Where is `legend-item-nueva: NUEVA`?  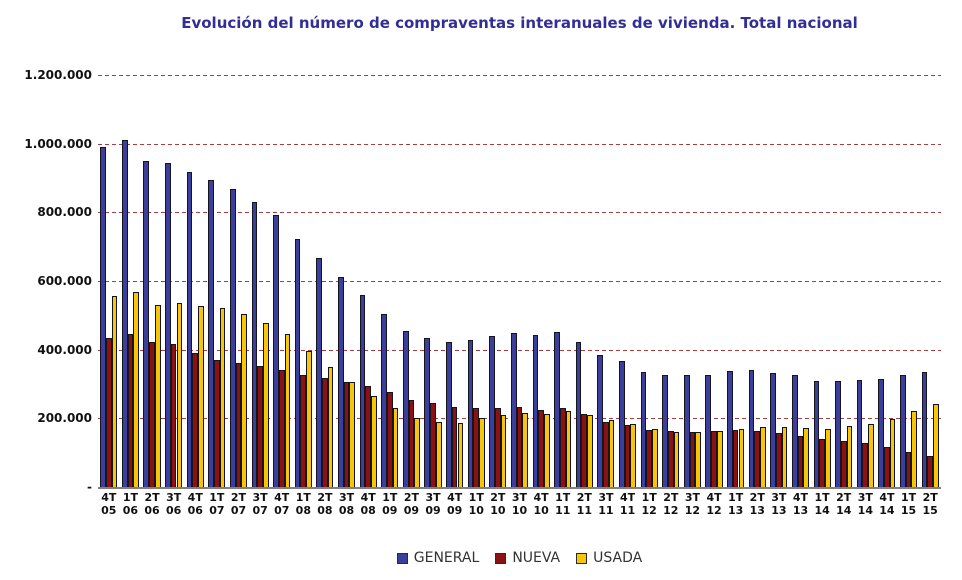
legend-item-nueva: NUEVA is located at coordinates (527, 558).